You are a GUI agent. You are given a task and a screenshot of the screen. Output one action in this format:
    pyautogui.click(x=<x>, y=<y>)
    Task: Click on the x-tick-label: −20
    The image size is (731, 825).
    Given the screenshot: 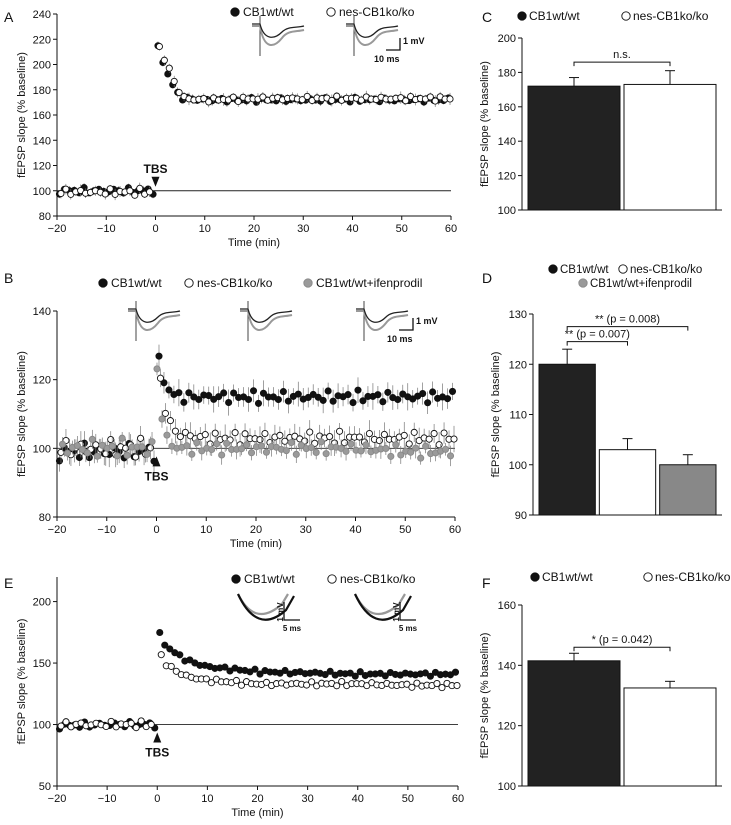 What is the action you would take?
    pyautogui.click(x=57, y=799)
    